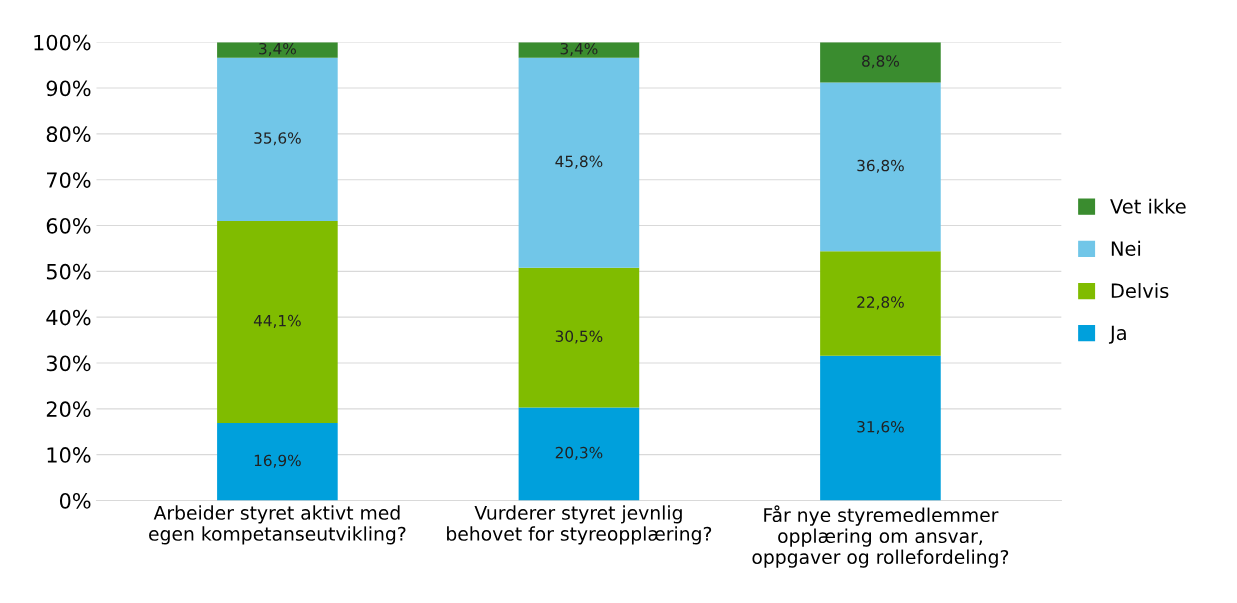 The height and width of the screenshot is (603, 1237). I want to click on data-label: 44,1%, so click(277, 321).